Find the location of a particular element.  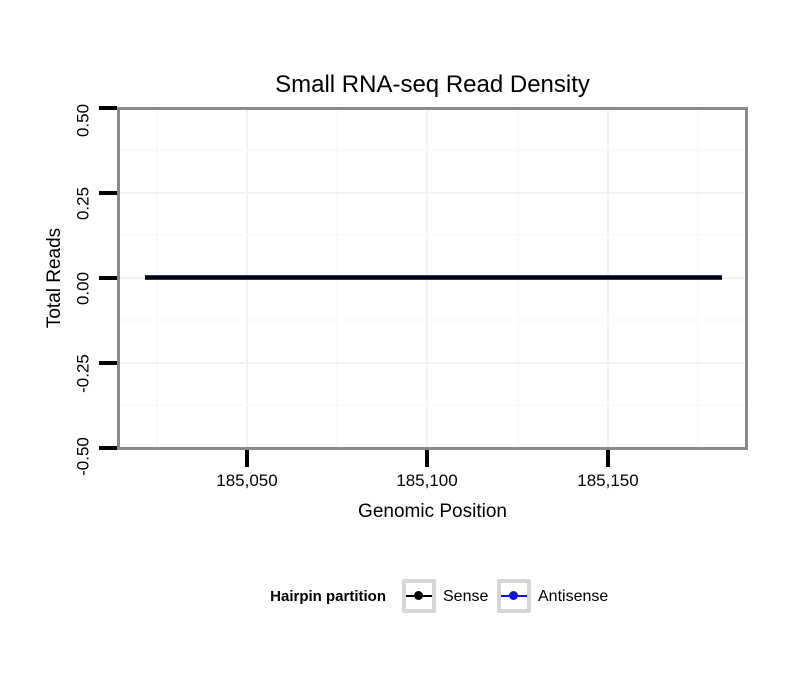

series-line-sense-antisense is located at coordinates (433, 277).